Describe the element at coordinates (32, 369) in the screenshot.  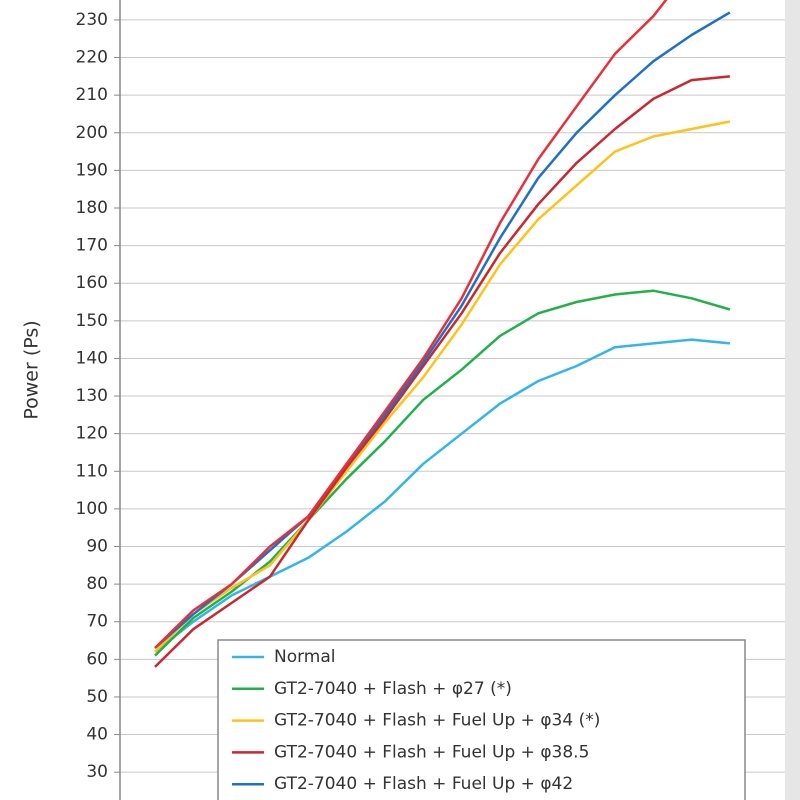
I see `y-axis-title: Power (Ps)` at that location.